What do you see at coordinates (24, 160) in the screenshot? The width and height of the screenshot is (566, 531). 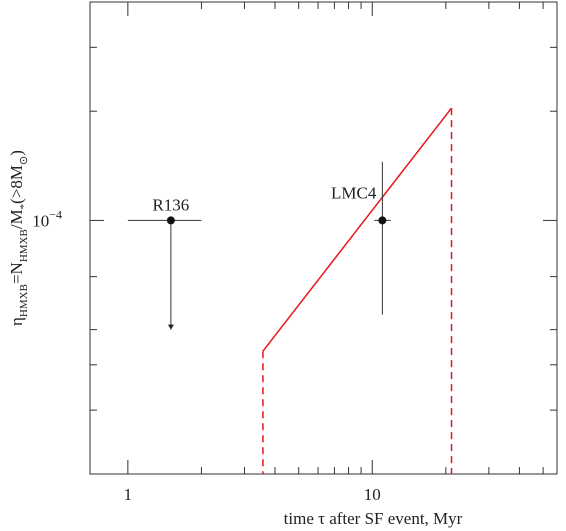 I see `y-label-sub: ⊙` at bounding box center [24, 160].